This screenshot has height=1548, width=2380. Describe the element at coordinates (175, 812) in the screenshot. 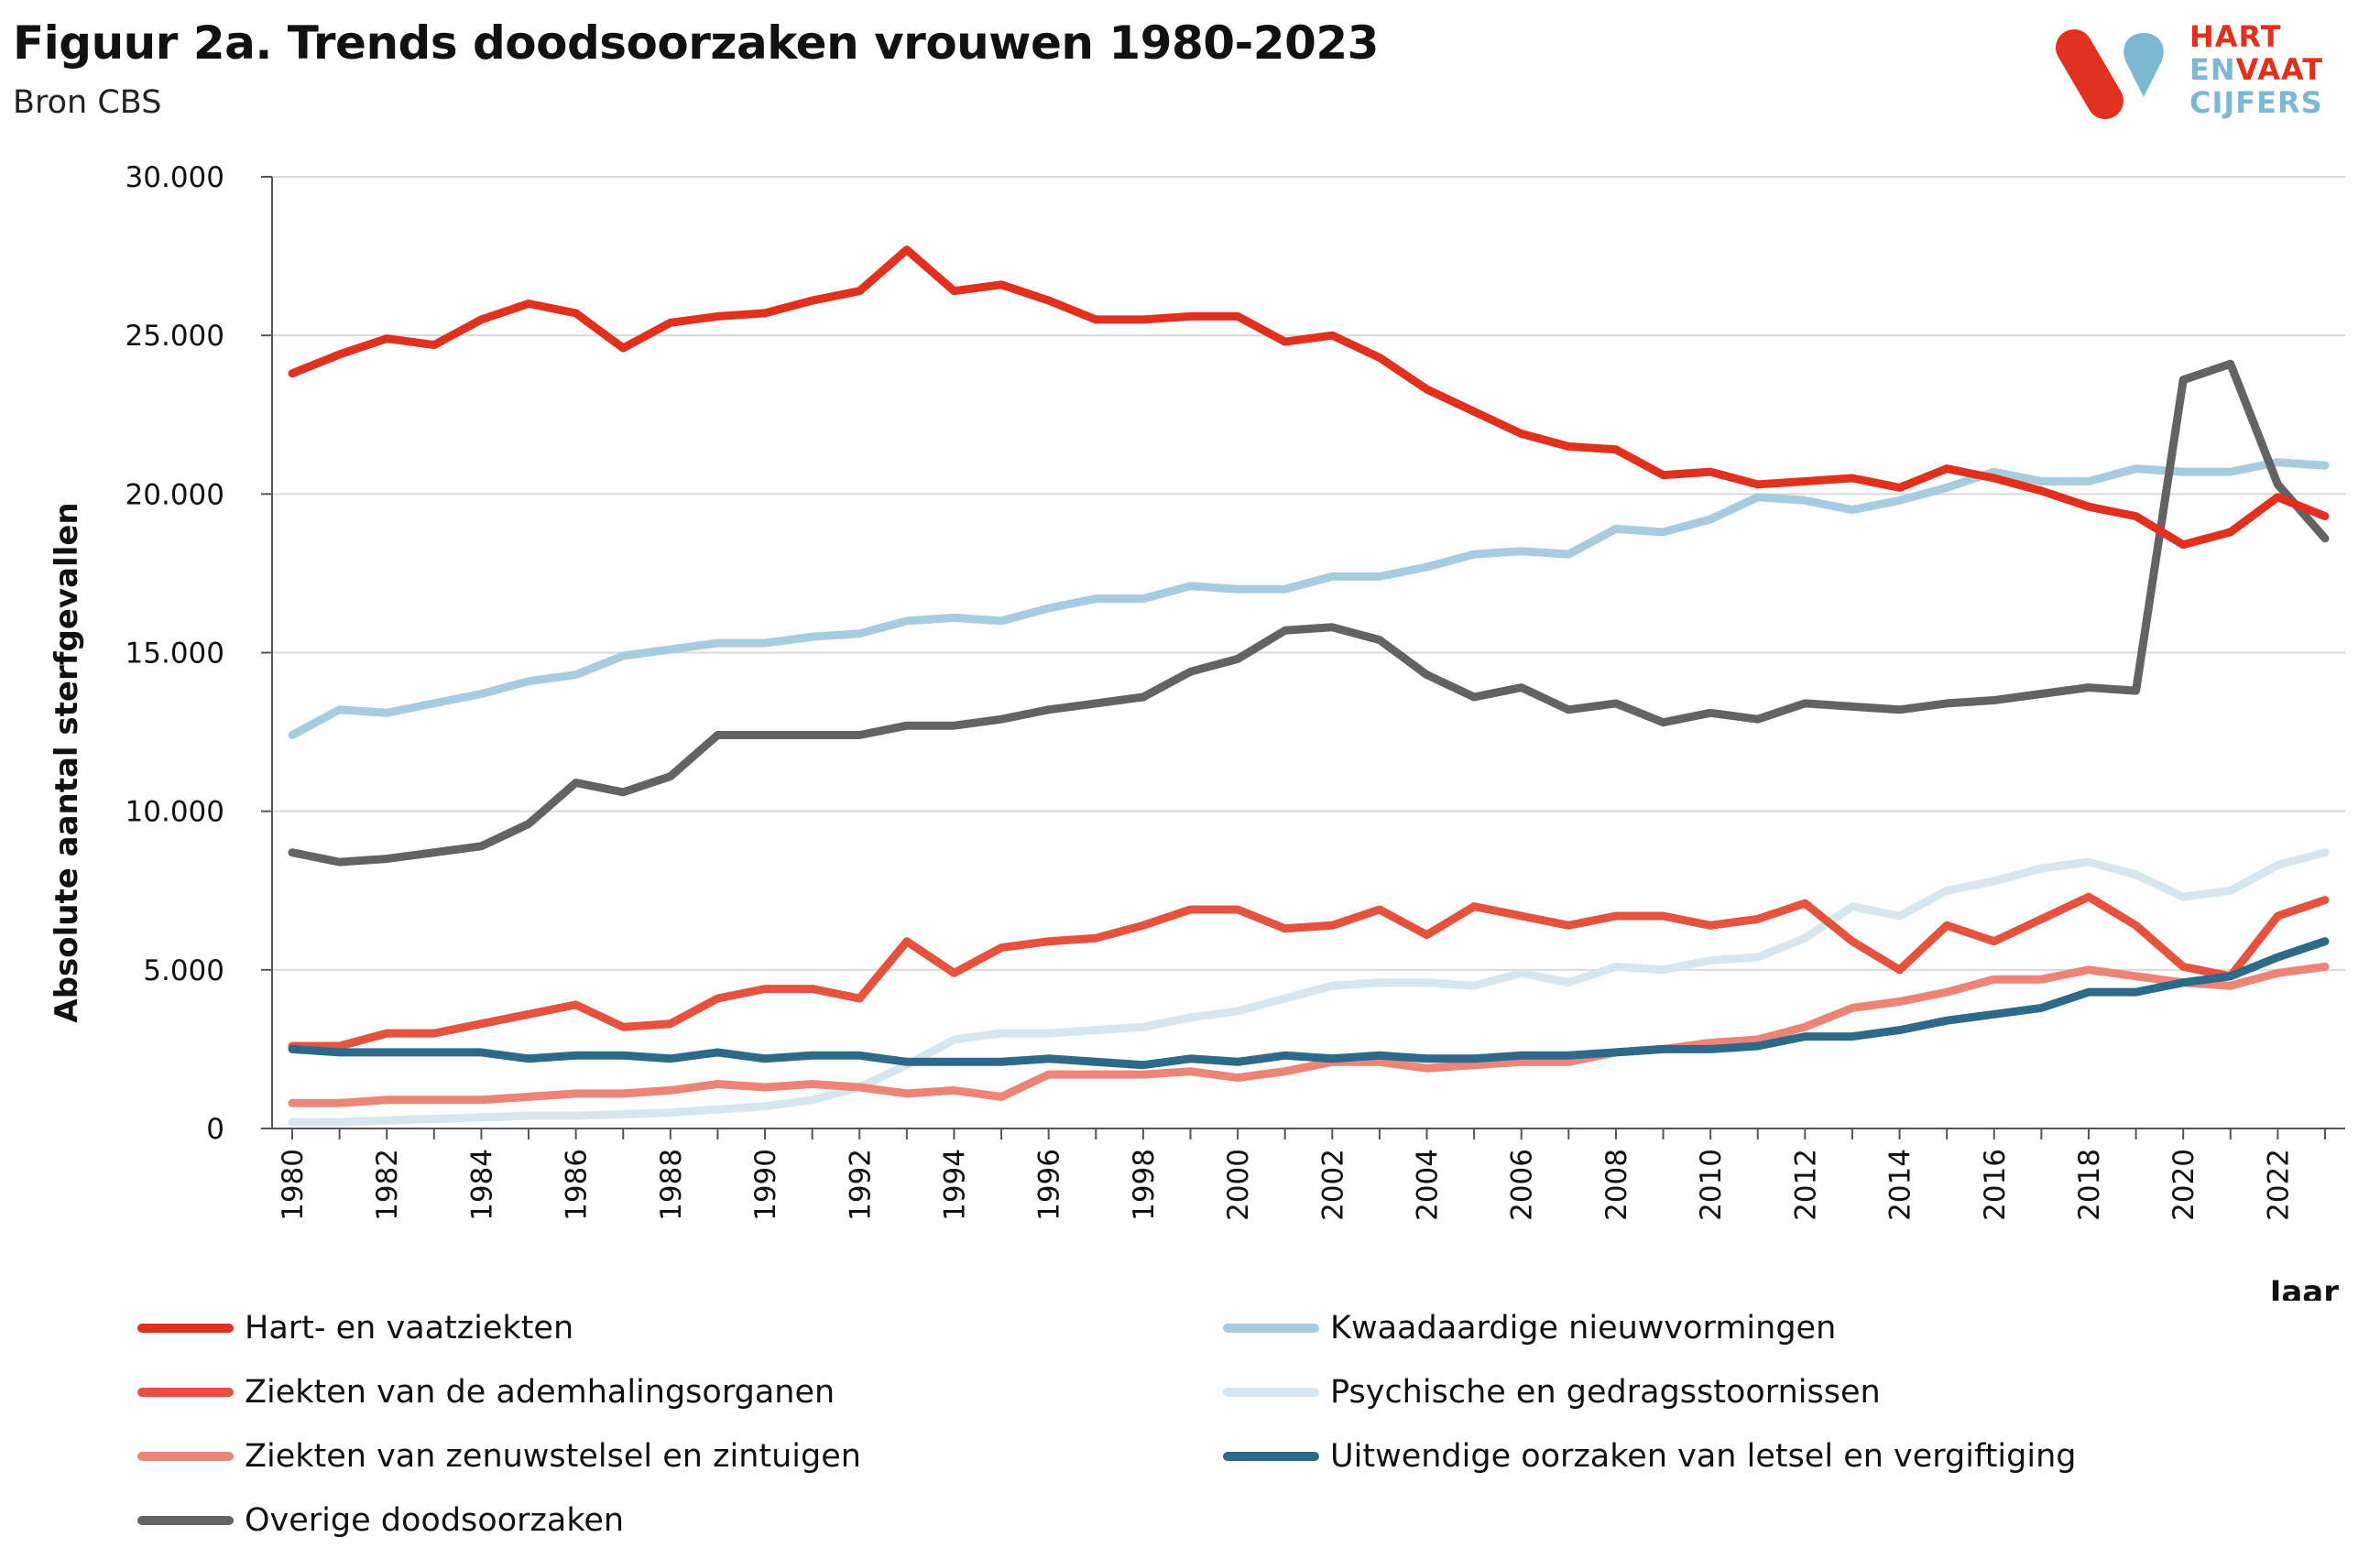

I see `y-tick-label: 10.000` at that location.